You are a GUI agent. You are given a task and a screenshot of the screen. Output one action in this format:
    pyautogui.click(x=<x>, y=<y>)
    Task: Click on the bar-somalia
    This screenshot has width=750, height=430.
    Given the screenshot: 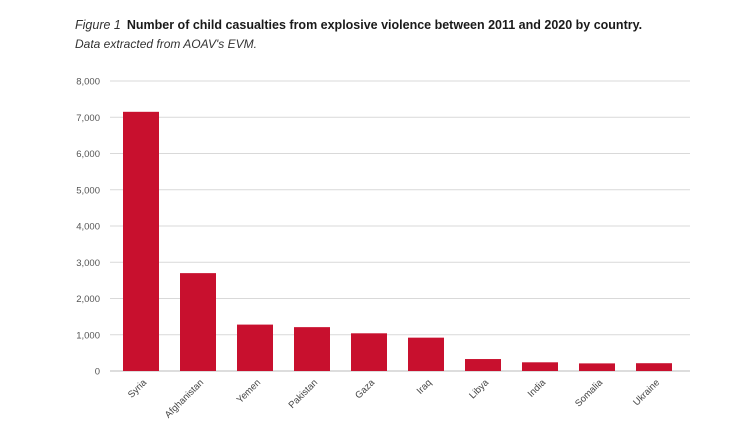 What is the action you would take?
    pyautogui.click(x=597, y=367)
    